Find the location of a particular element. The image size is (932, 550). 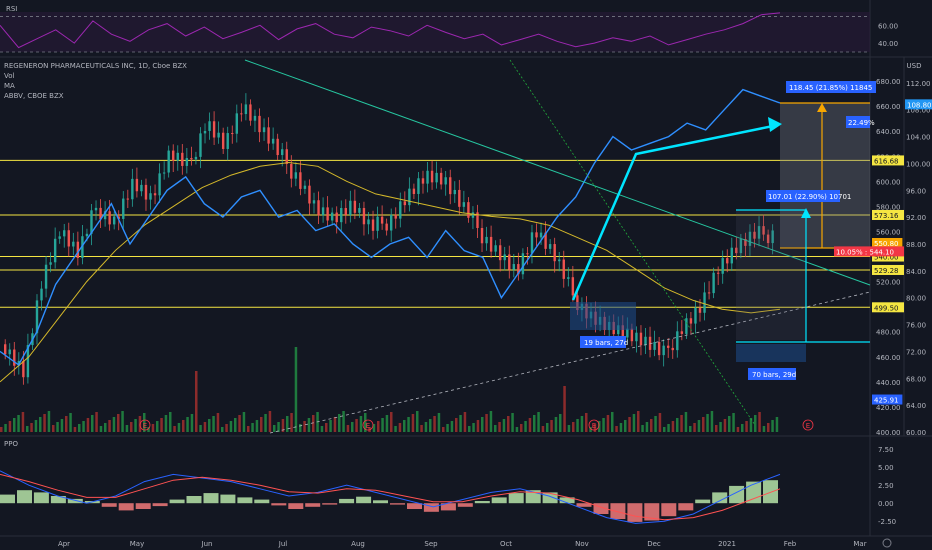

left-tick-label: 420.00 is located at coordinates (888, 408).